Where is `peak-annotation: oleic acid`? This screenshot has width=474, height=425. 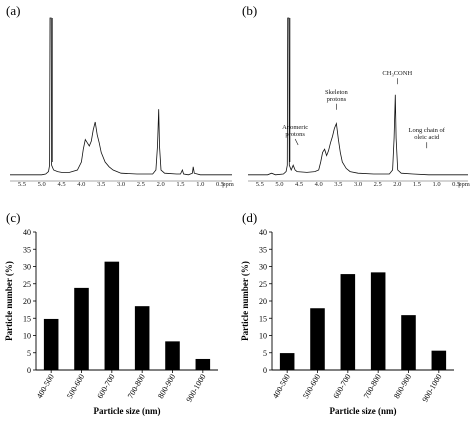
peak-annotation: oleic acid is located at coordinates (427, 137).